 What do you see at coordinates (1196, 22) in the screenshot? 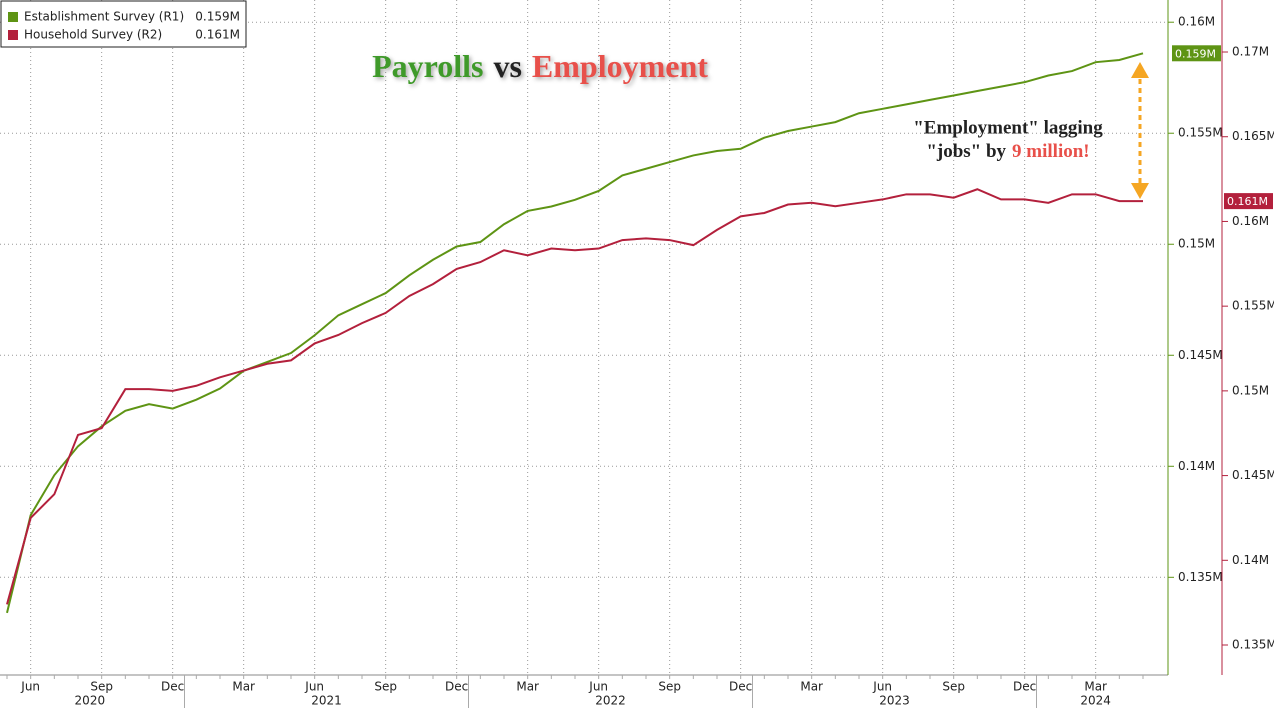
I see `y-tick-label: 0.16M` at bounding box center [1196, 22].